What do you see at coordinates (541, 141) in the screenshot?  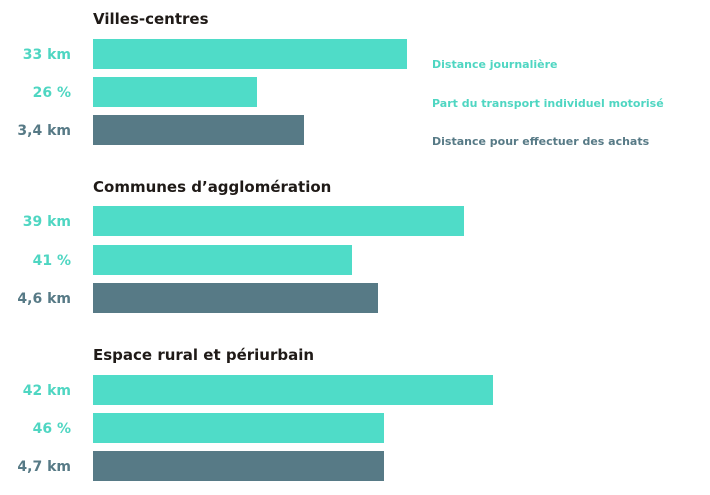 I see `legend-item: Distance pour effectuer des achats` at bounding box center [541, 141].